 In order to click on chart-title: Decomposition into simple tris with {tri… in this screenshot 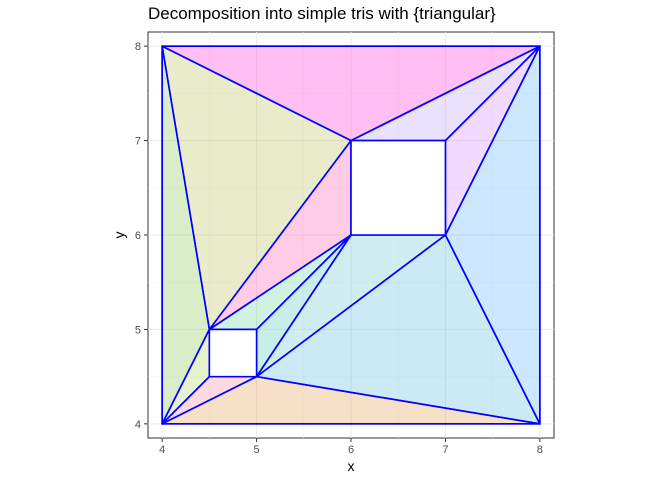, I will do `click(322, 13)`.